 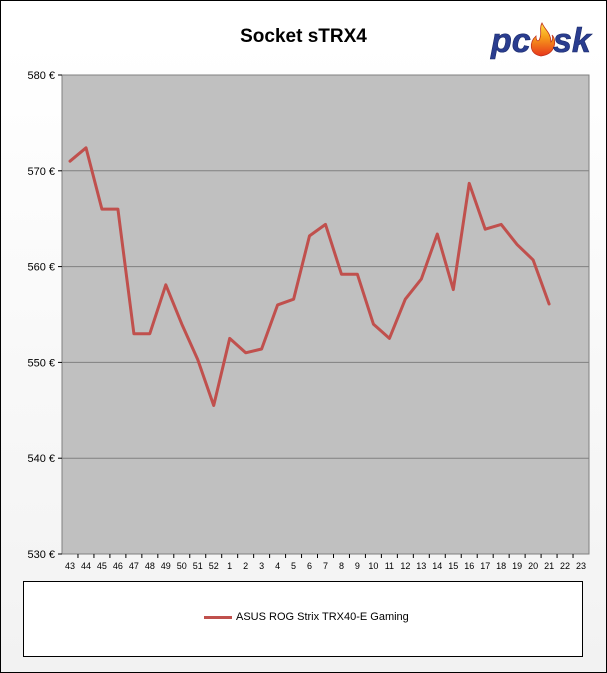 I want to click on legend: ASUS ROG Strix TRX40-E Gaming, so click(x=303, y=619).